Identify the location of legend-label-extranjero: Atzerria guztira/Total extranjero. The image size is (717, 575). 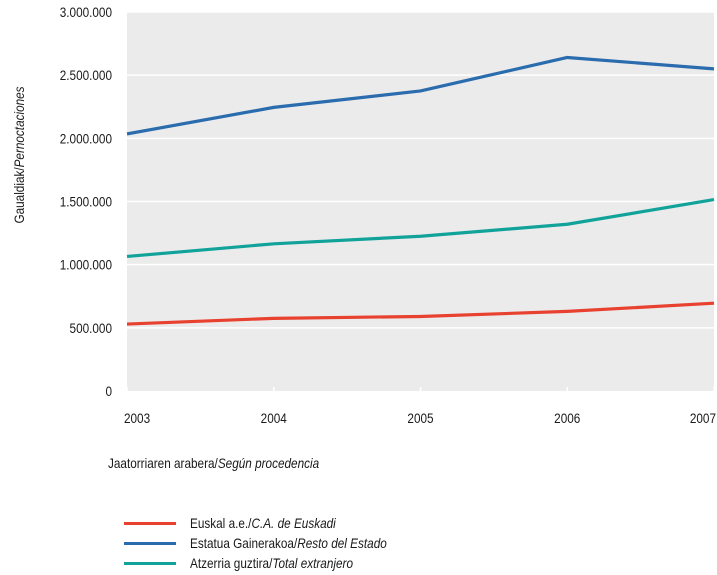
(271, 563).